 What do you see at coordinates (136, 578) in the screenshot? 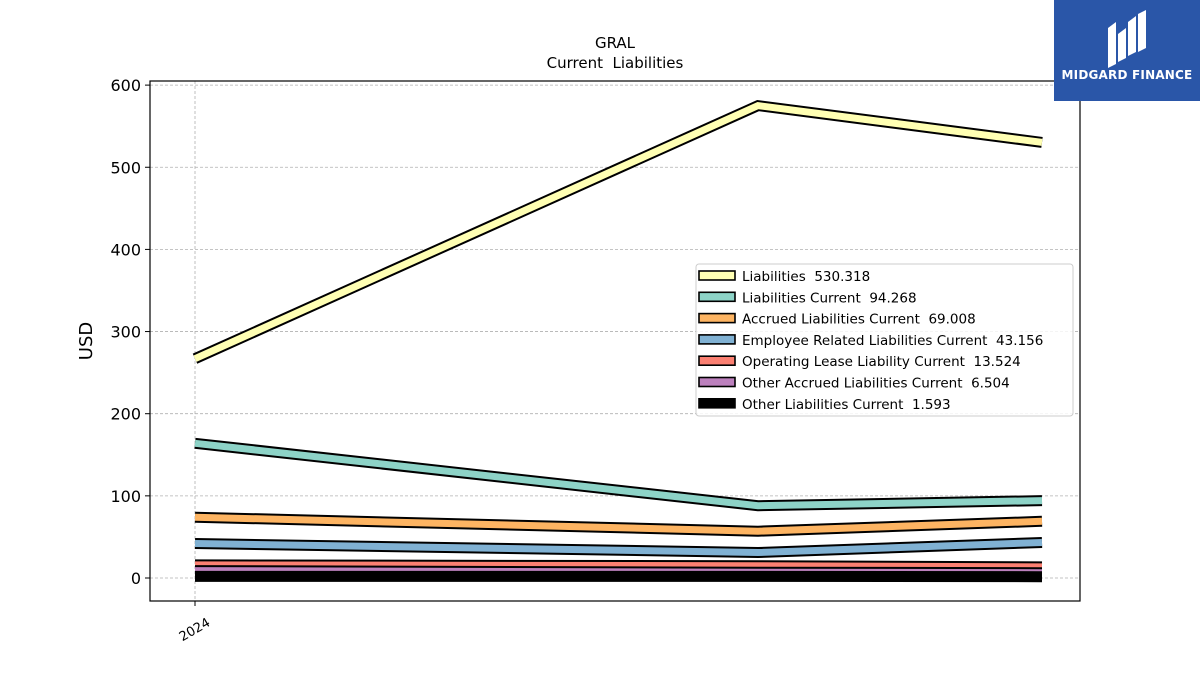
I see `y-tick-label: 0` at bounding box center [136, 578].